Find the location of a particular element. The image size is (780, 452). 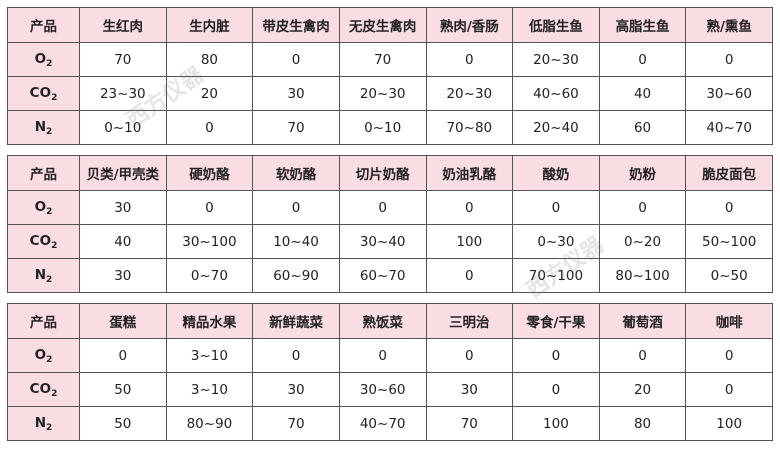

product-header: 切片奶酪 is located at coordinates (382, 173).